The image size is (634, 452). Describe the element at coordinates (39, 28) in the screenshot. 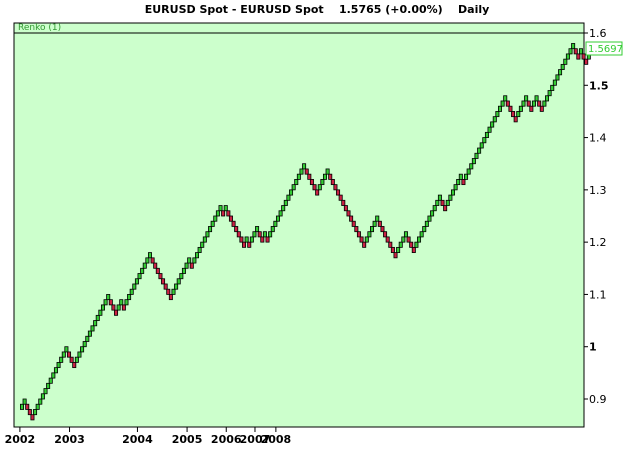

I see `indicator-label: Renko (1)` at that location.